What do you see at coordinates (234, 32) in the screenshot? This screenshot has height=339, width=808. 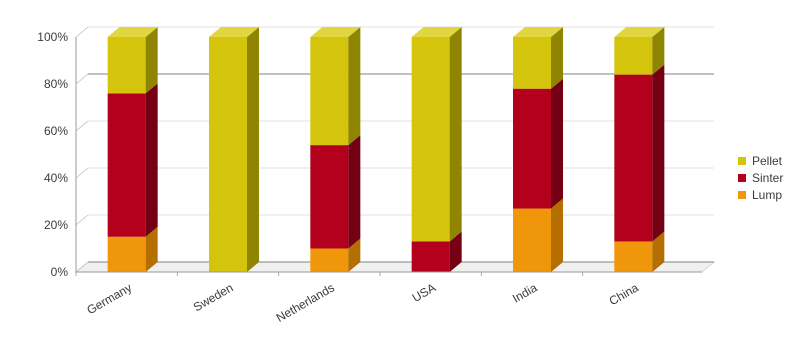 I see `bar-top-sweden` at bounding box center [234, 32].